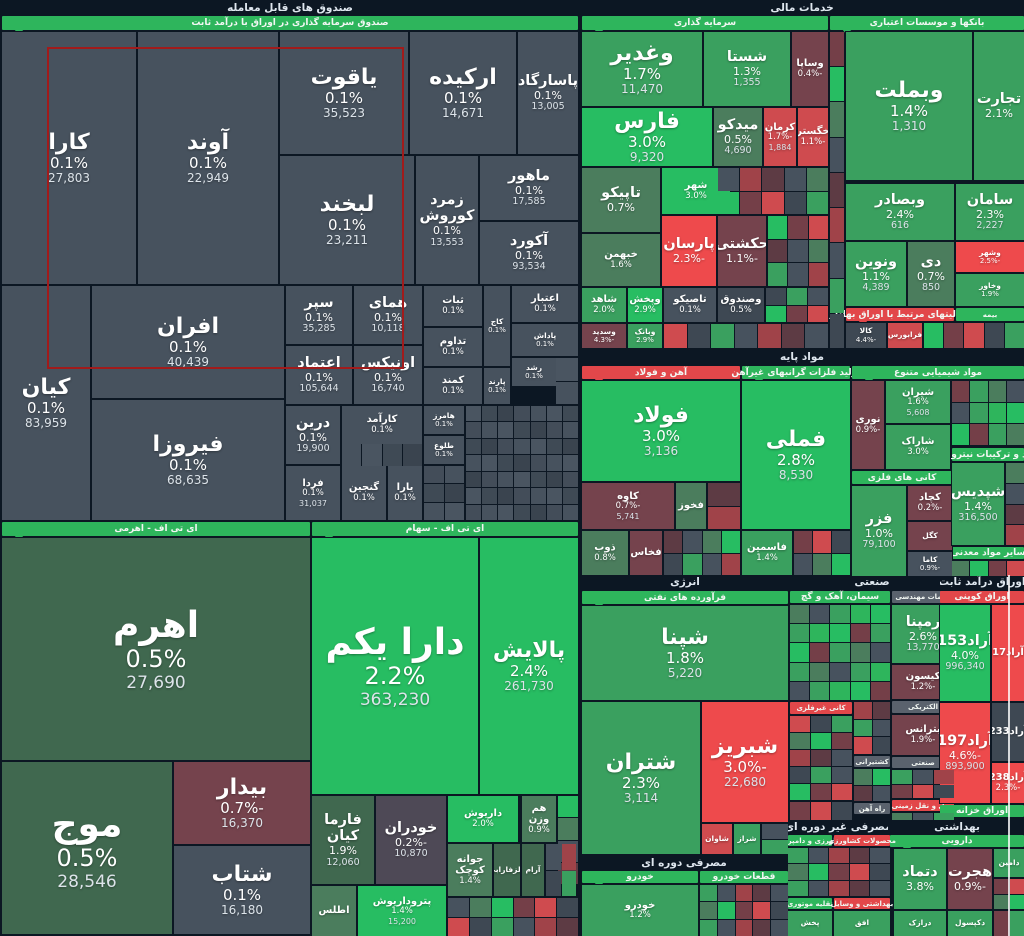  What do you see at coordinates (395, 666) in the screenshot?
I see `treemap-cell: دارا یکم 2.2% 363,230` at bounding box center [395, 666].